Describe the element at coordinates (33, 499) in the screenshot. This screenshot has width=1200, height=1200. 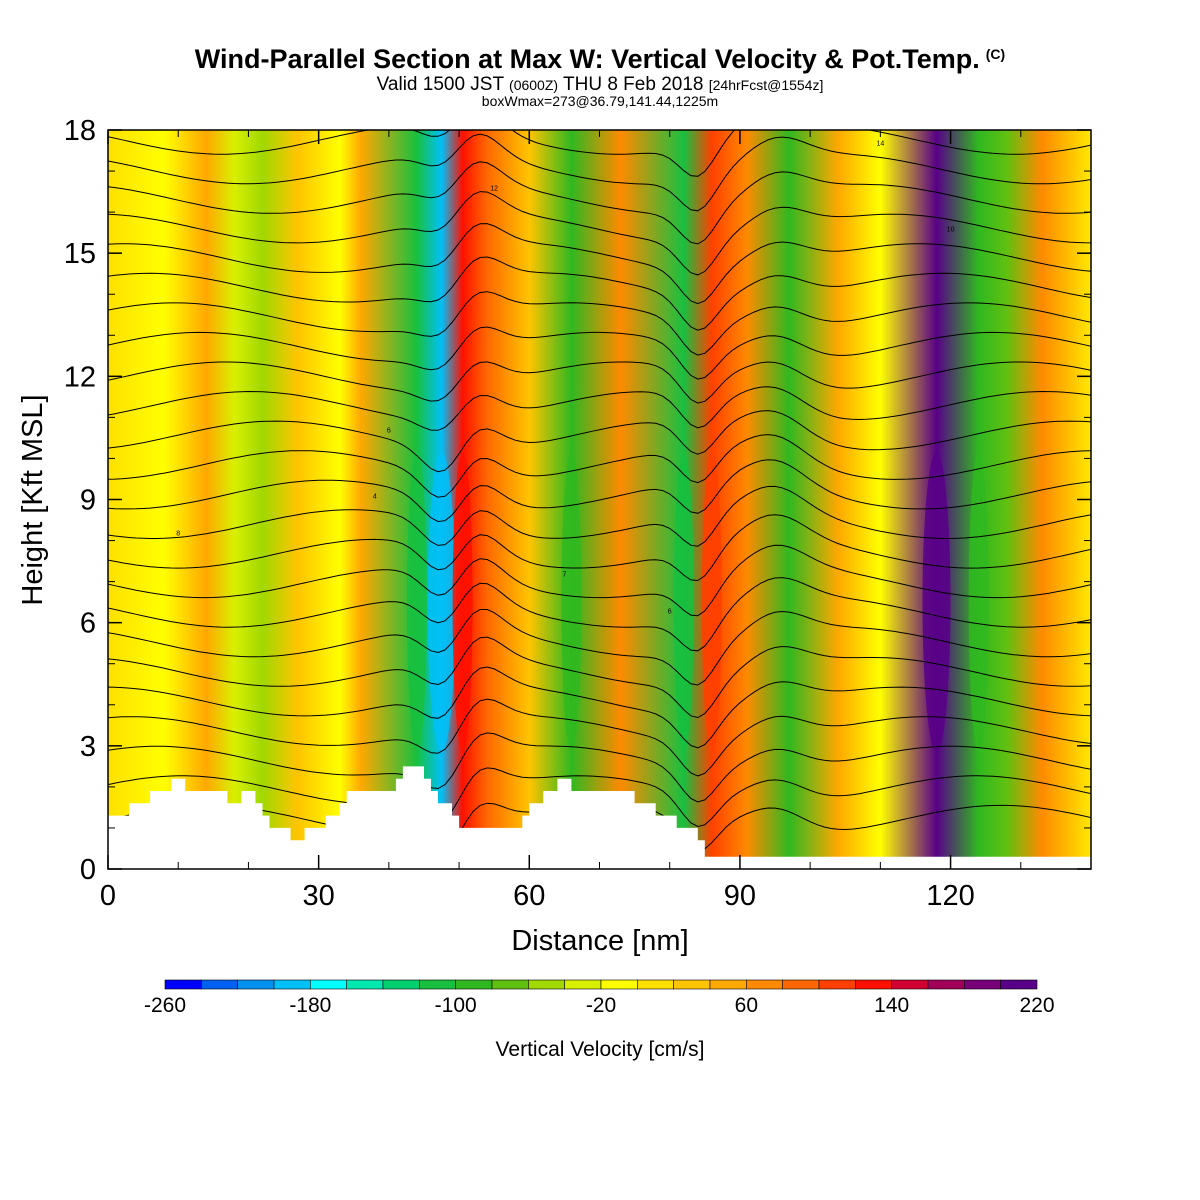
I see `y-axis-label: Height [Kft MSL]` at that location.